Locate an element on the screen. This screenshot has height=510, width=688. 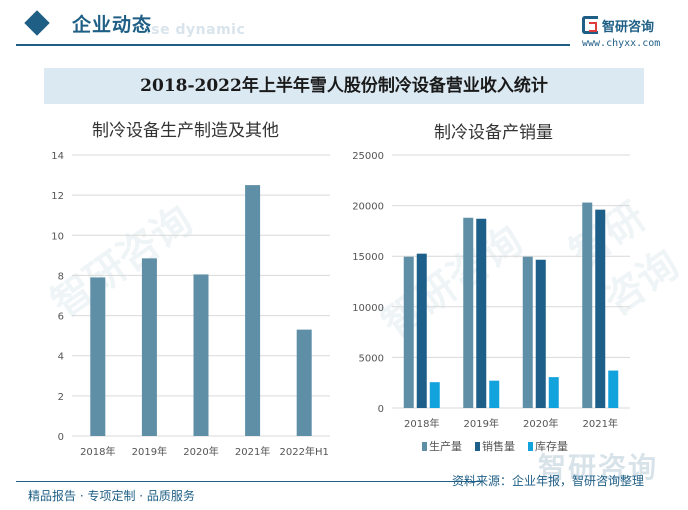
right-x-tick-label: 2021年 is located at coordinates (600, 423).